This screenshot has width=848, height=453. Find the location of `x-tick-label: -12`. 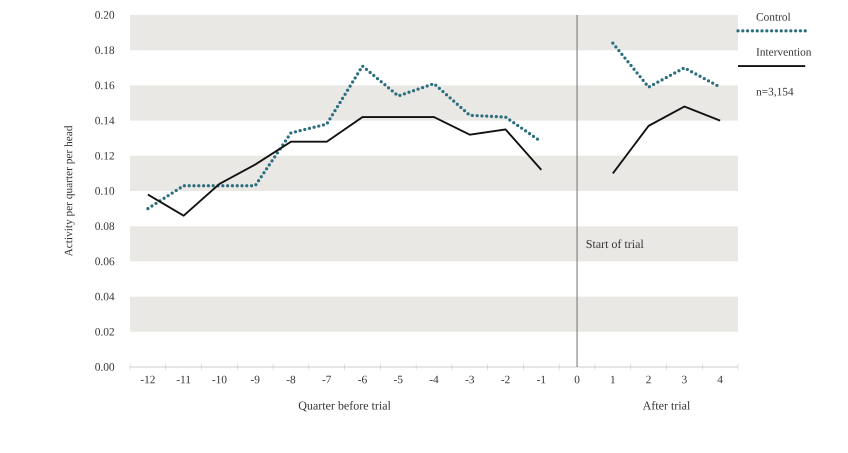

x-tick-label: -12 is located at coordinates (147, 380).